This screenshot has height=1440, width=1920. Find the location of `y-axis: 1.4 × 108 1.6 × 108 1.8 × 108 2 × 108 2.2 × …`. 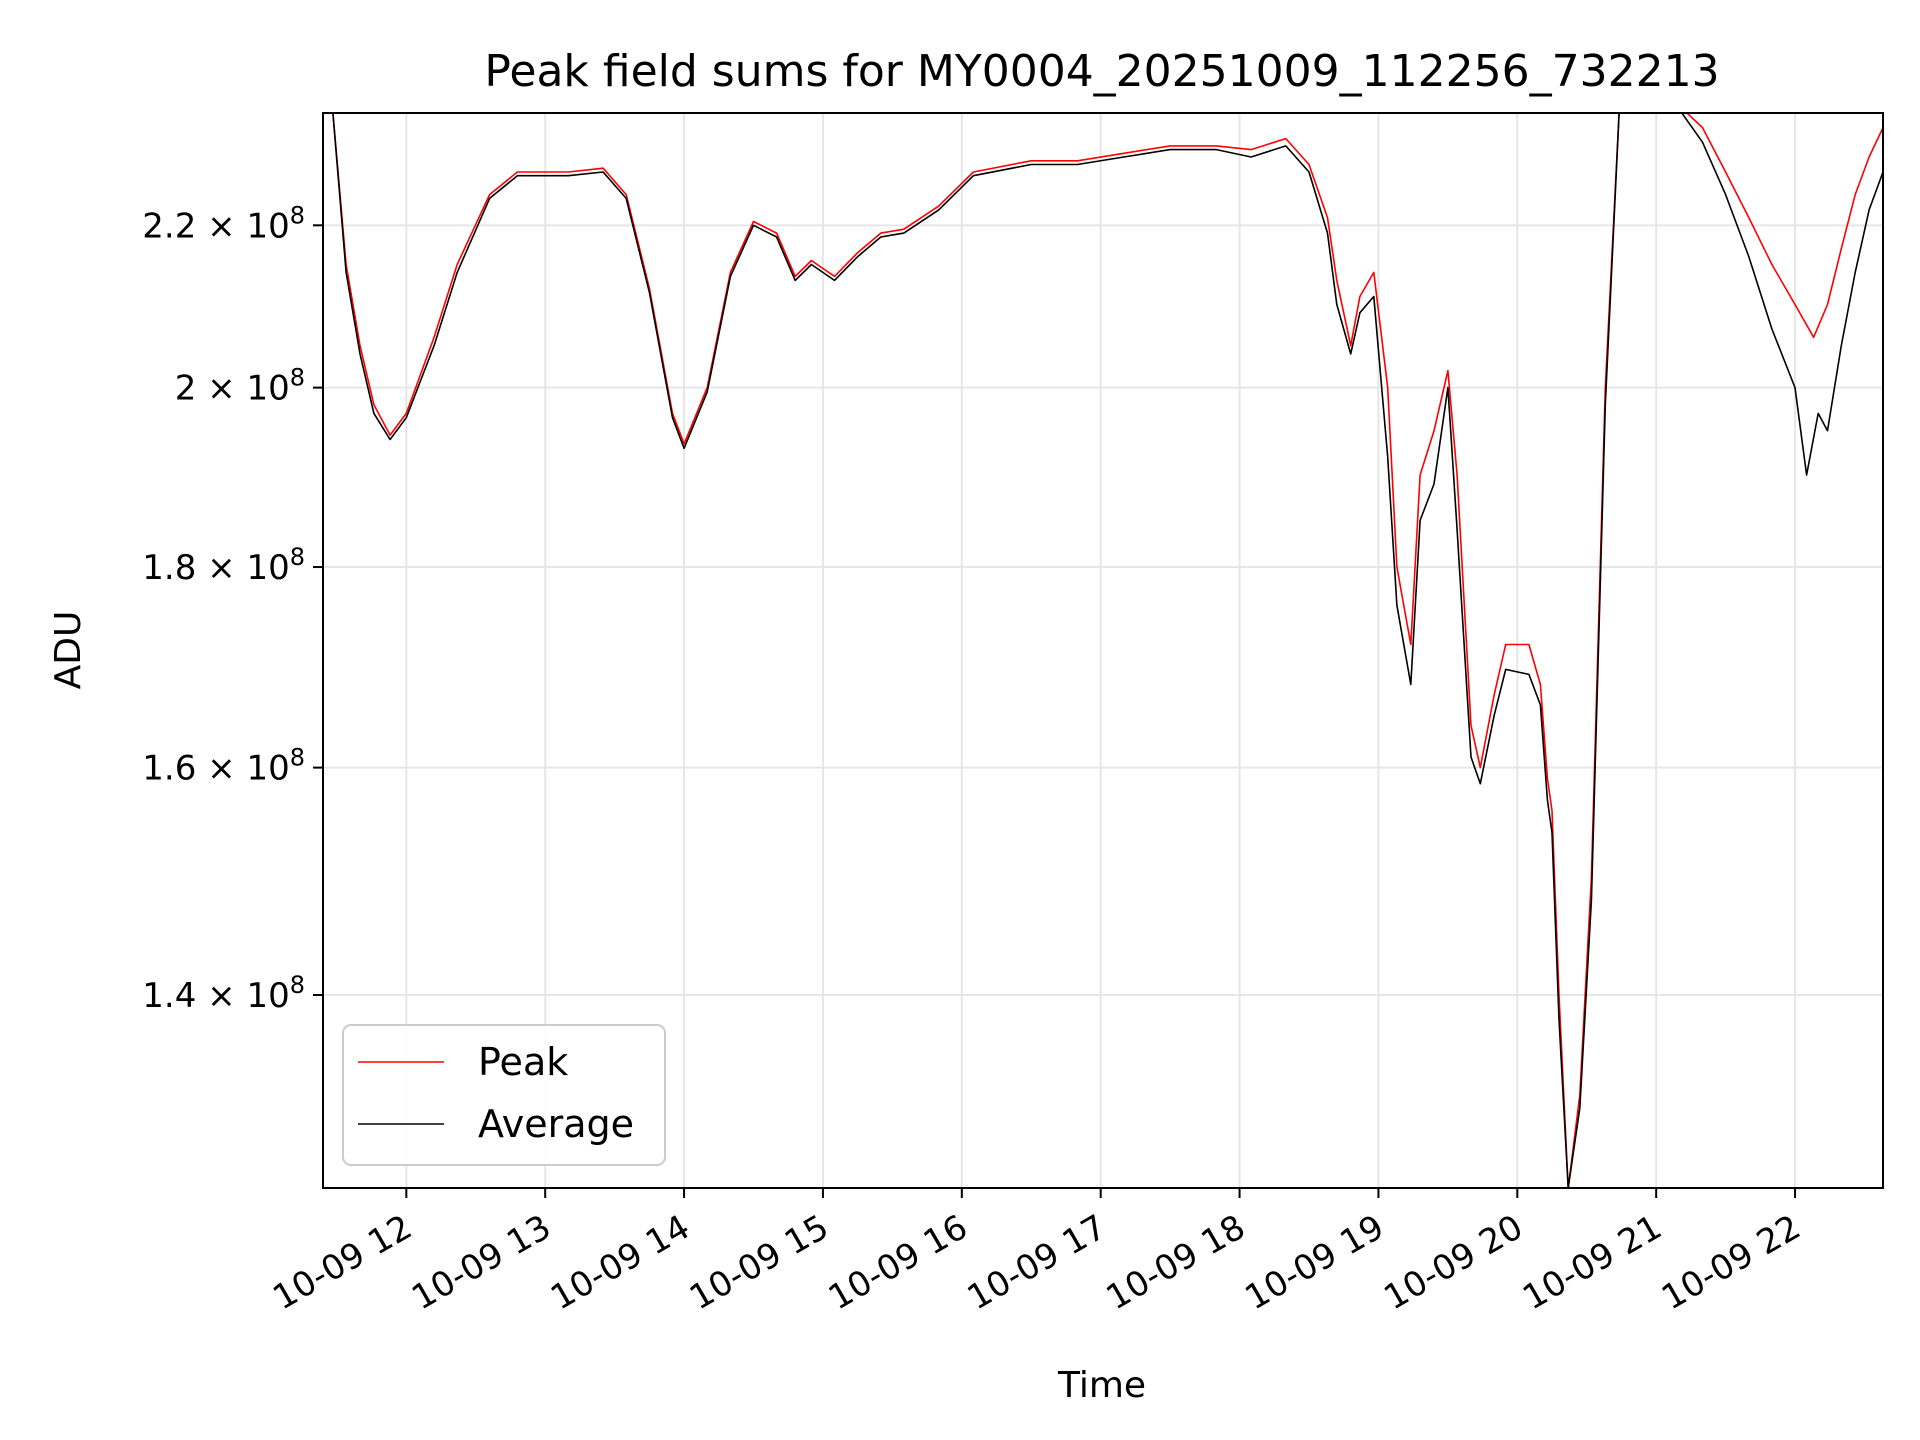

y-axis: 1.4 × 108 1.6 × 108 1.8 × 108 2 × 108 2.2 × … is located at coordinates (232, 608).